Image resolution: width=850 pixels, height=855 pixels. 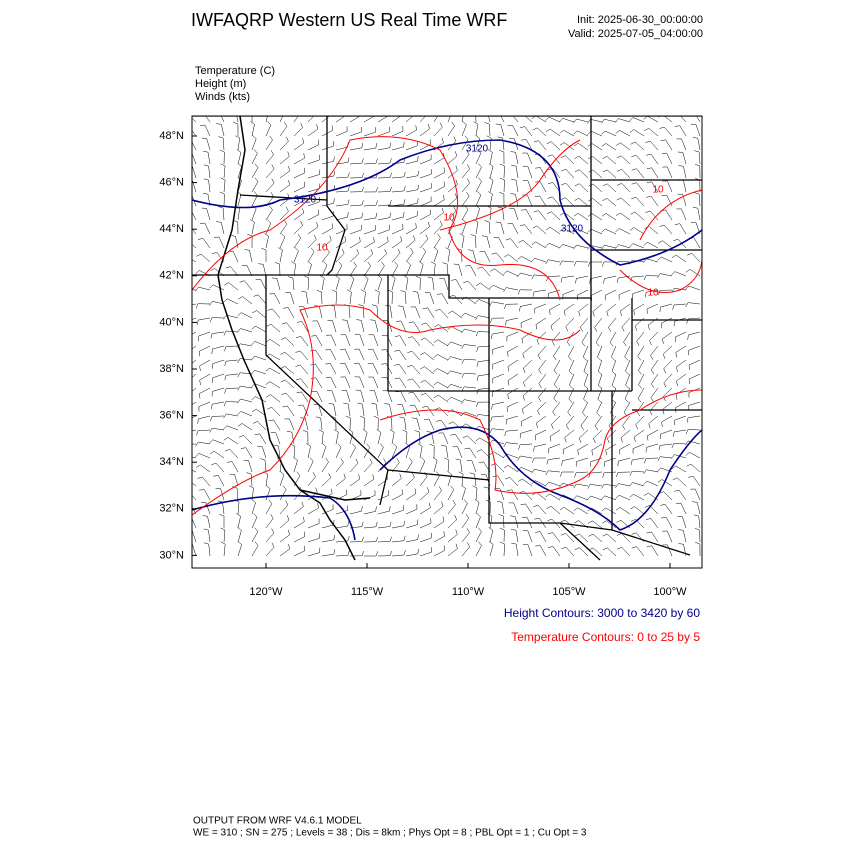 What do you see at coordinates (171, 555) in the screenshot?
I see `lat-label: 30°N` at bounding box center [171, 555].